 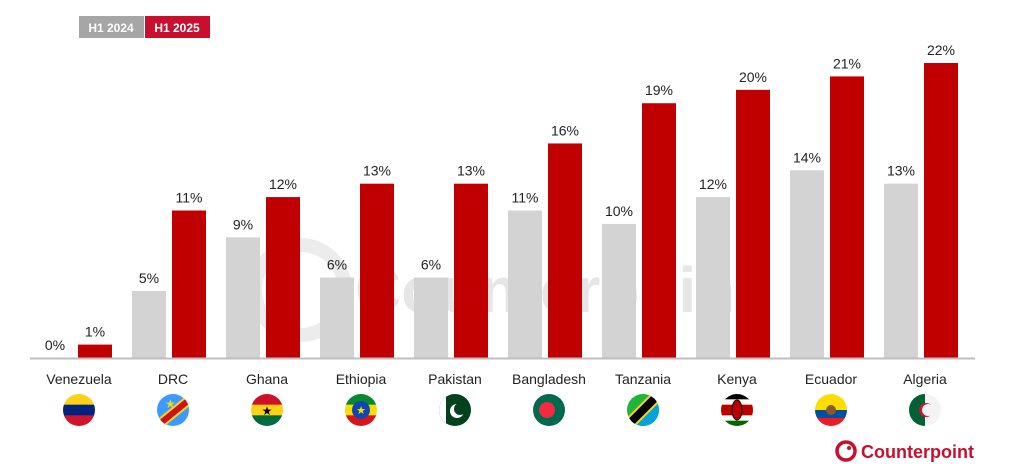 I want to click on bar-ecuador-h1-2025, so click(x=847, y=217).